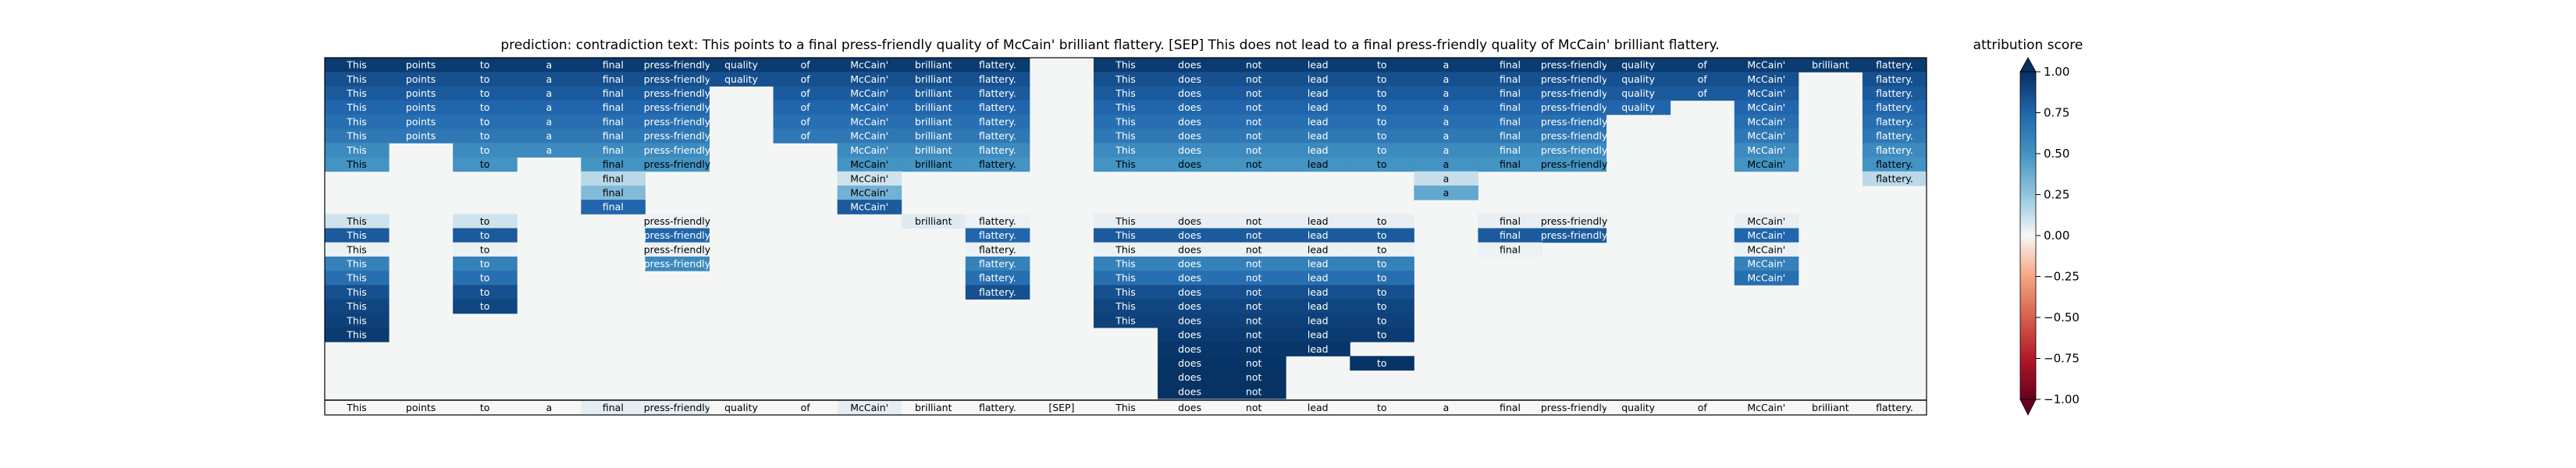  Describe the element at coordinates (933, 164) in the screenshot. I see `cell-token-label: brilliant` at that location.